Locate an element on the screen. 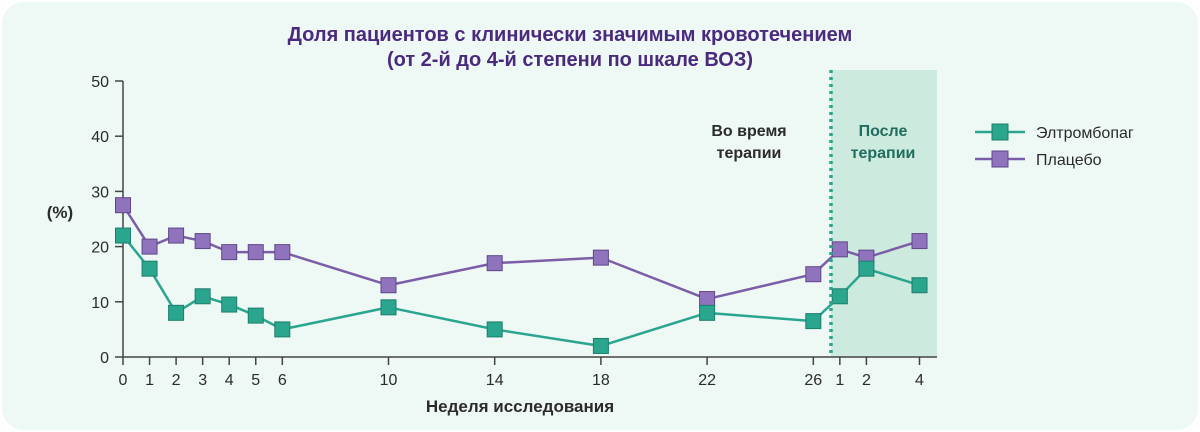  during-therapy-label-line-1: Во время is located at coordinates (748, 131).